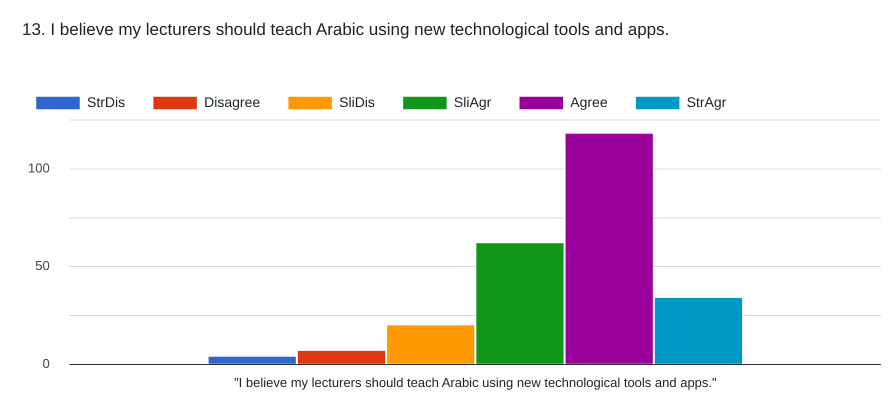 Image resolution: width=889 pixels, height=403 pixels. Describe the element at coordinates (345, 30) in the screenshot. I see `chart-title: 13. I believe my lecturers should teach Arabic using new technological tools and apps.` at that location.